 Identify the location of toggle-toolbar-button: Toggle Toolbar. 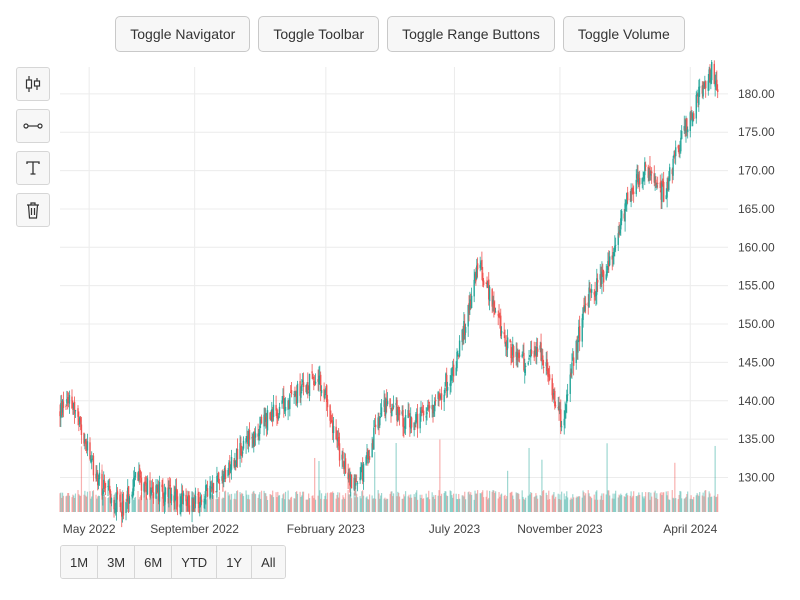
(319, 34).